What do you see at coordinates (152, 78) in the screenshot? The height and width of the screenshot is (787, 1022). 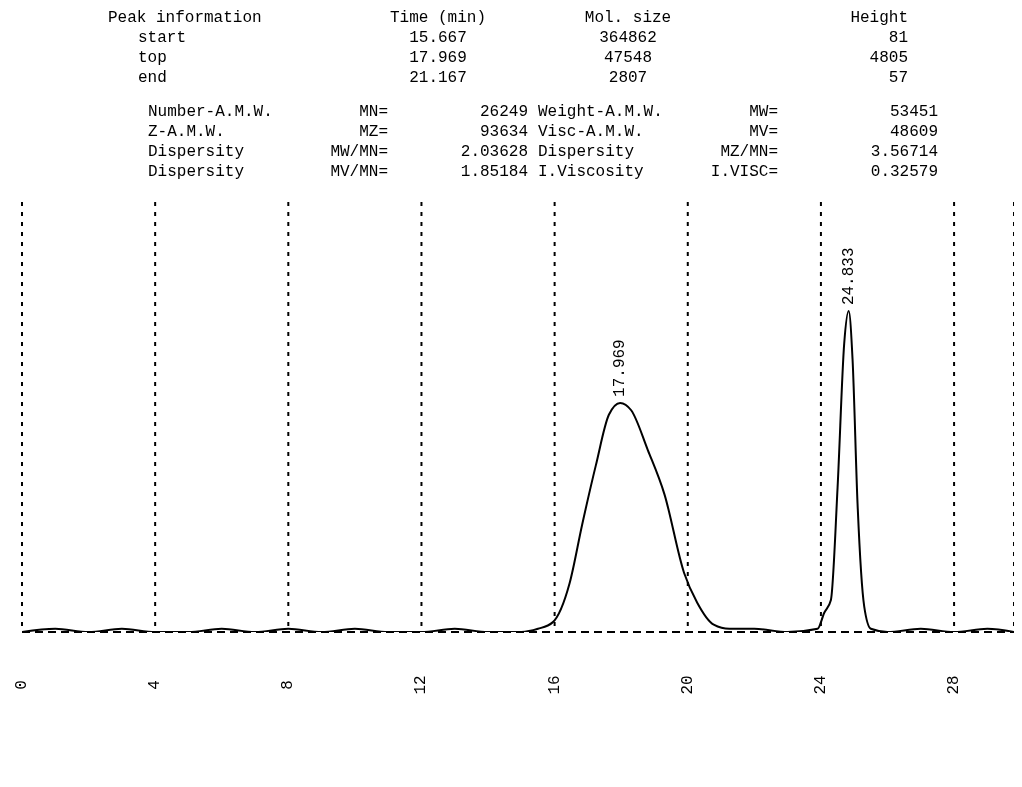 I see `text: end` at bounding box center [152, 78].